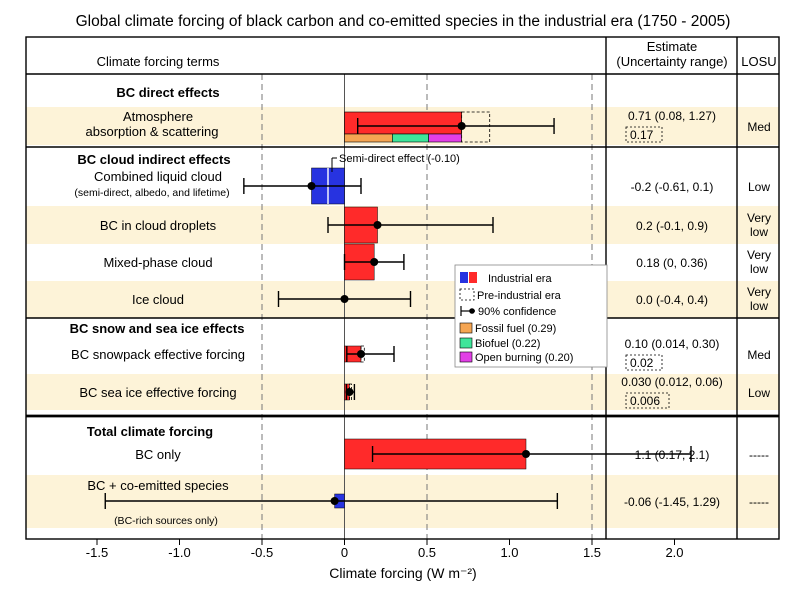 The width and height of the screenshot is (806, 589). Describe the element at coordinates (509, 552) in the screenshot. I see `x-tick-label: 1.0` at that location.